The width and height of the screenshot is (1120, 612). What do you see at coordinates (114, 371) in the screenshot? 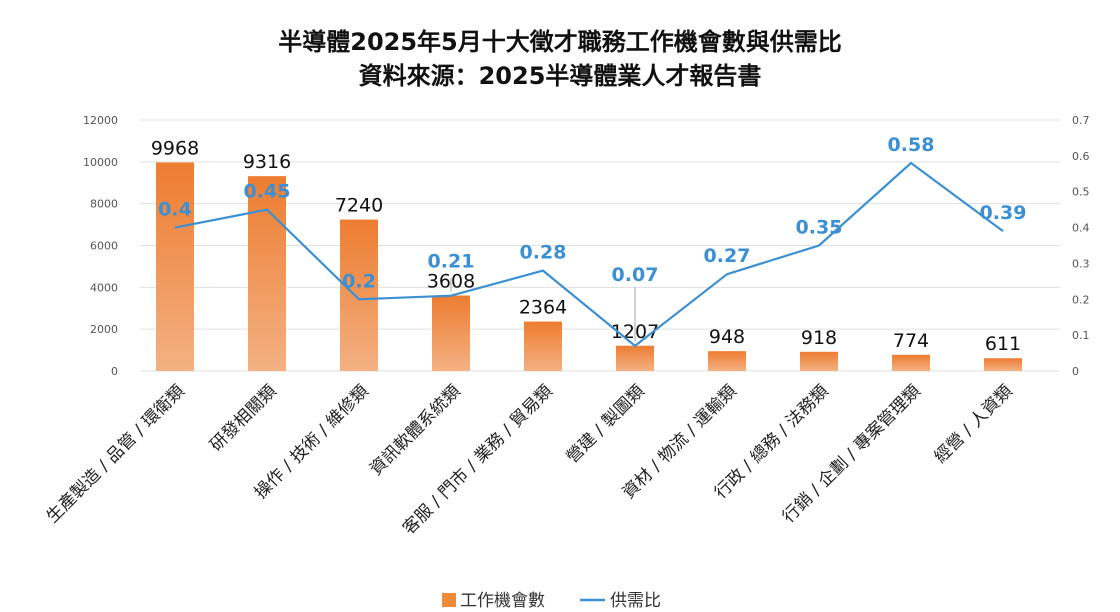
I see `left-axis-tick: 0` at bounding box center [114, 371].